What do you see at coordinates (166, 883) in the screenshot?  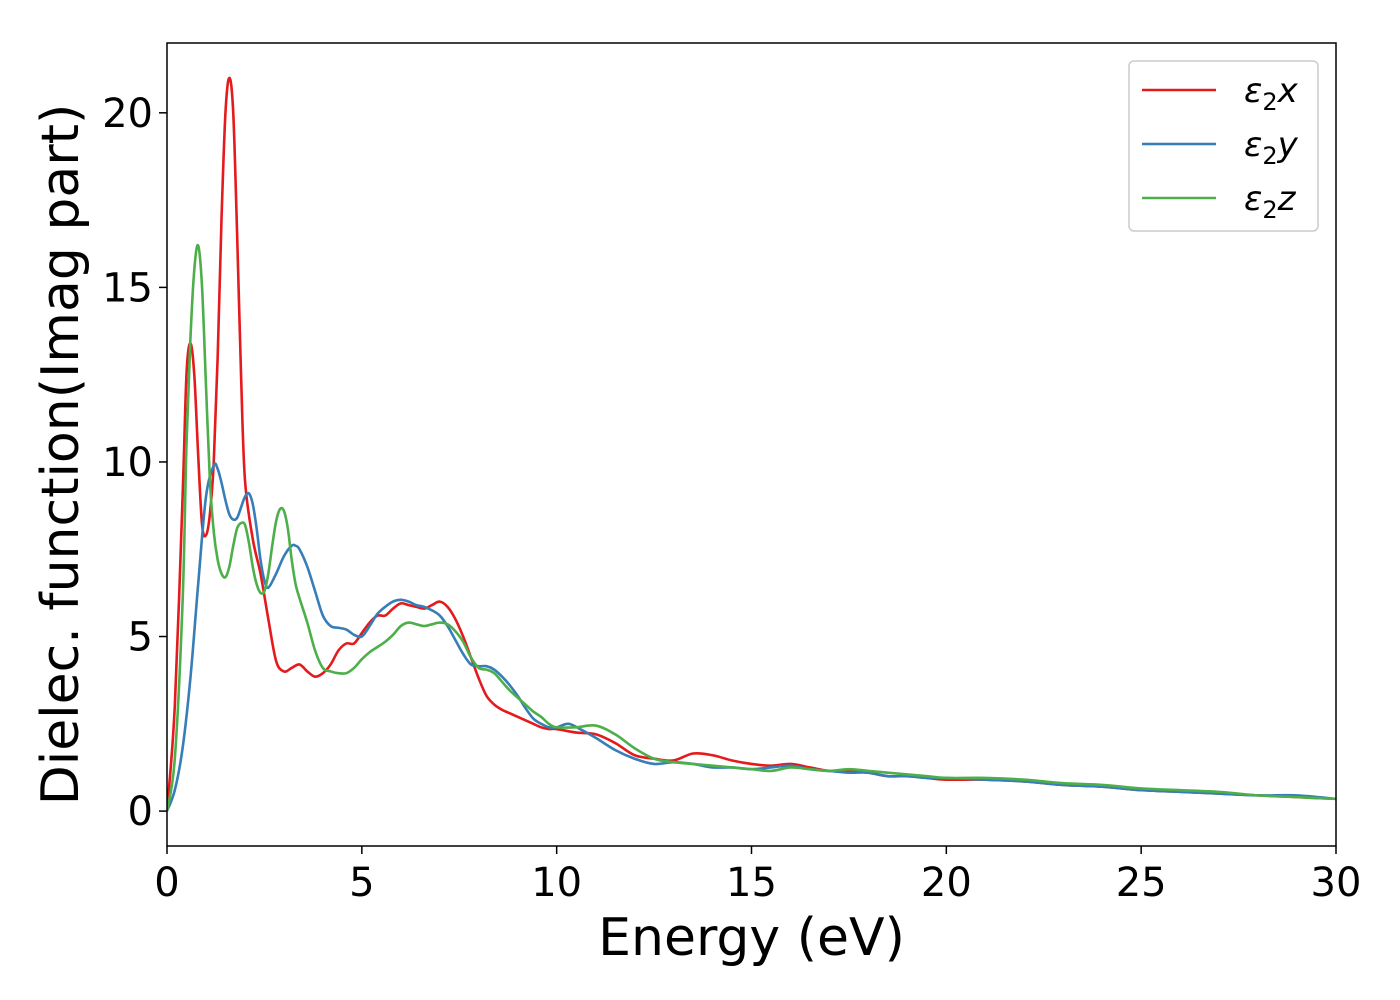 I see `x-tick-label: 0` at bounding box center [166, 883].